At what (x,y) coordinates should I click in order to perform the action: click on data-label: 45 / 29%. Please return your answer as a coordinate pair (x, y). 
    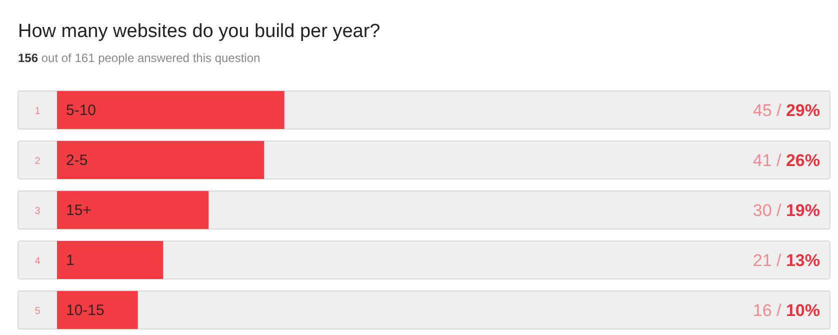
    Looking at the image, I should click on (786, 110).